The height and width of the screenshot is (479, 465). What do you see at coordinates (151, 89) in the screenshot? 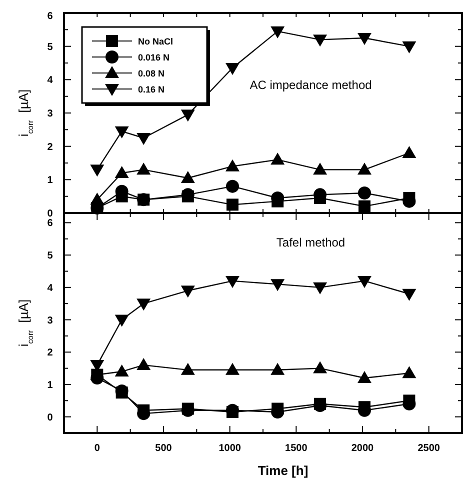
I see `legend-label: 0.16 N` at bounding box center [151, 89].